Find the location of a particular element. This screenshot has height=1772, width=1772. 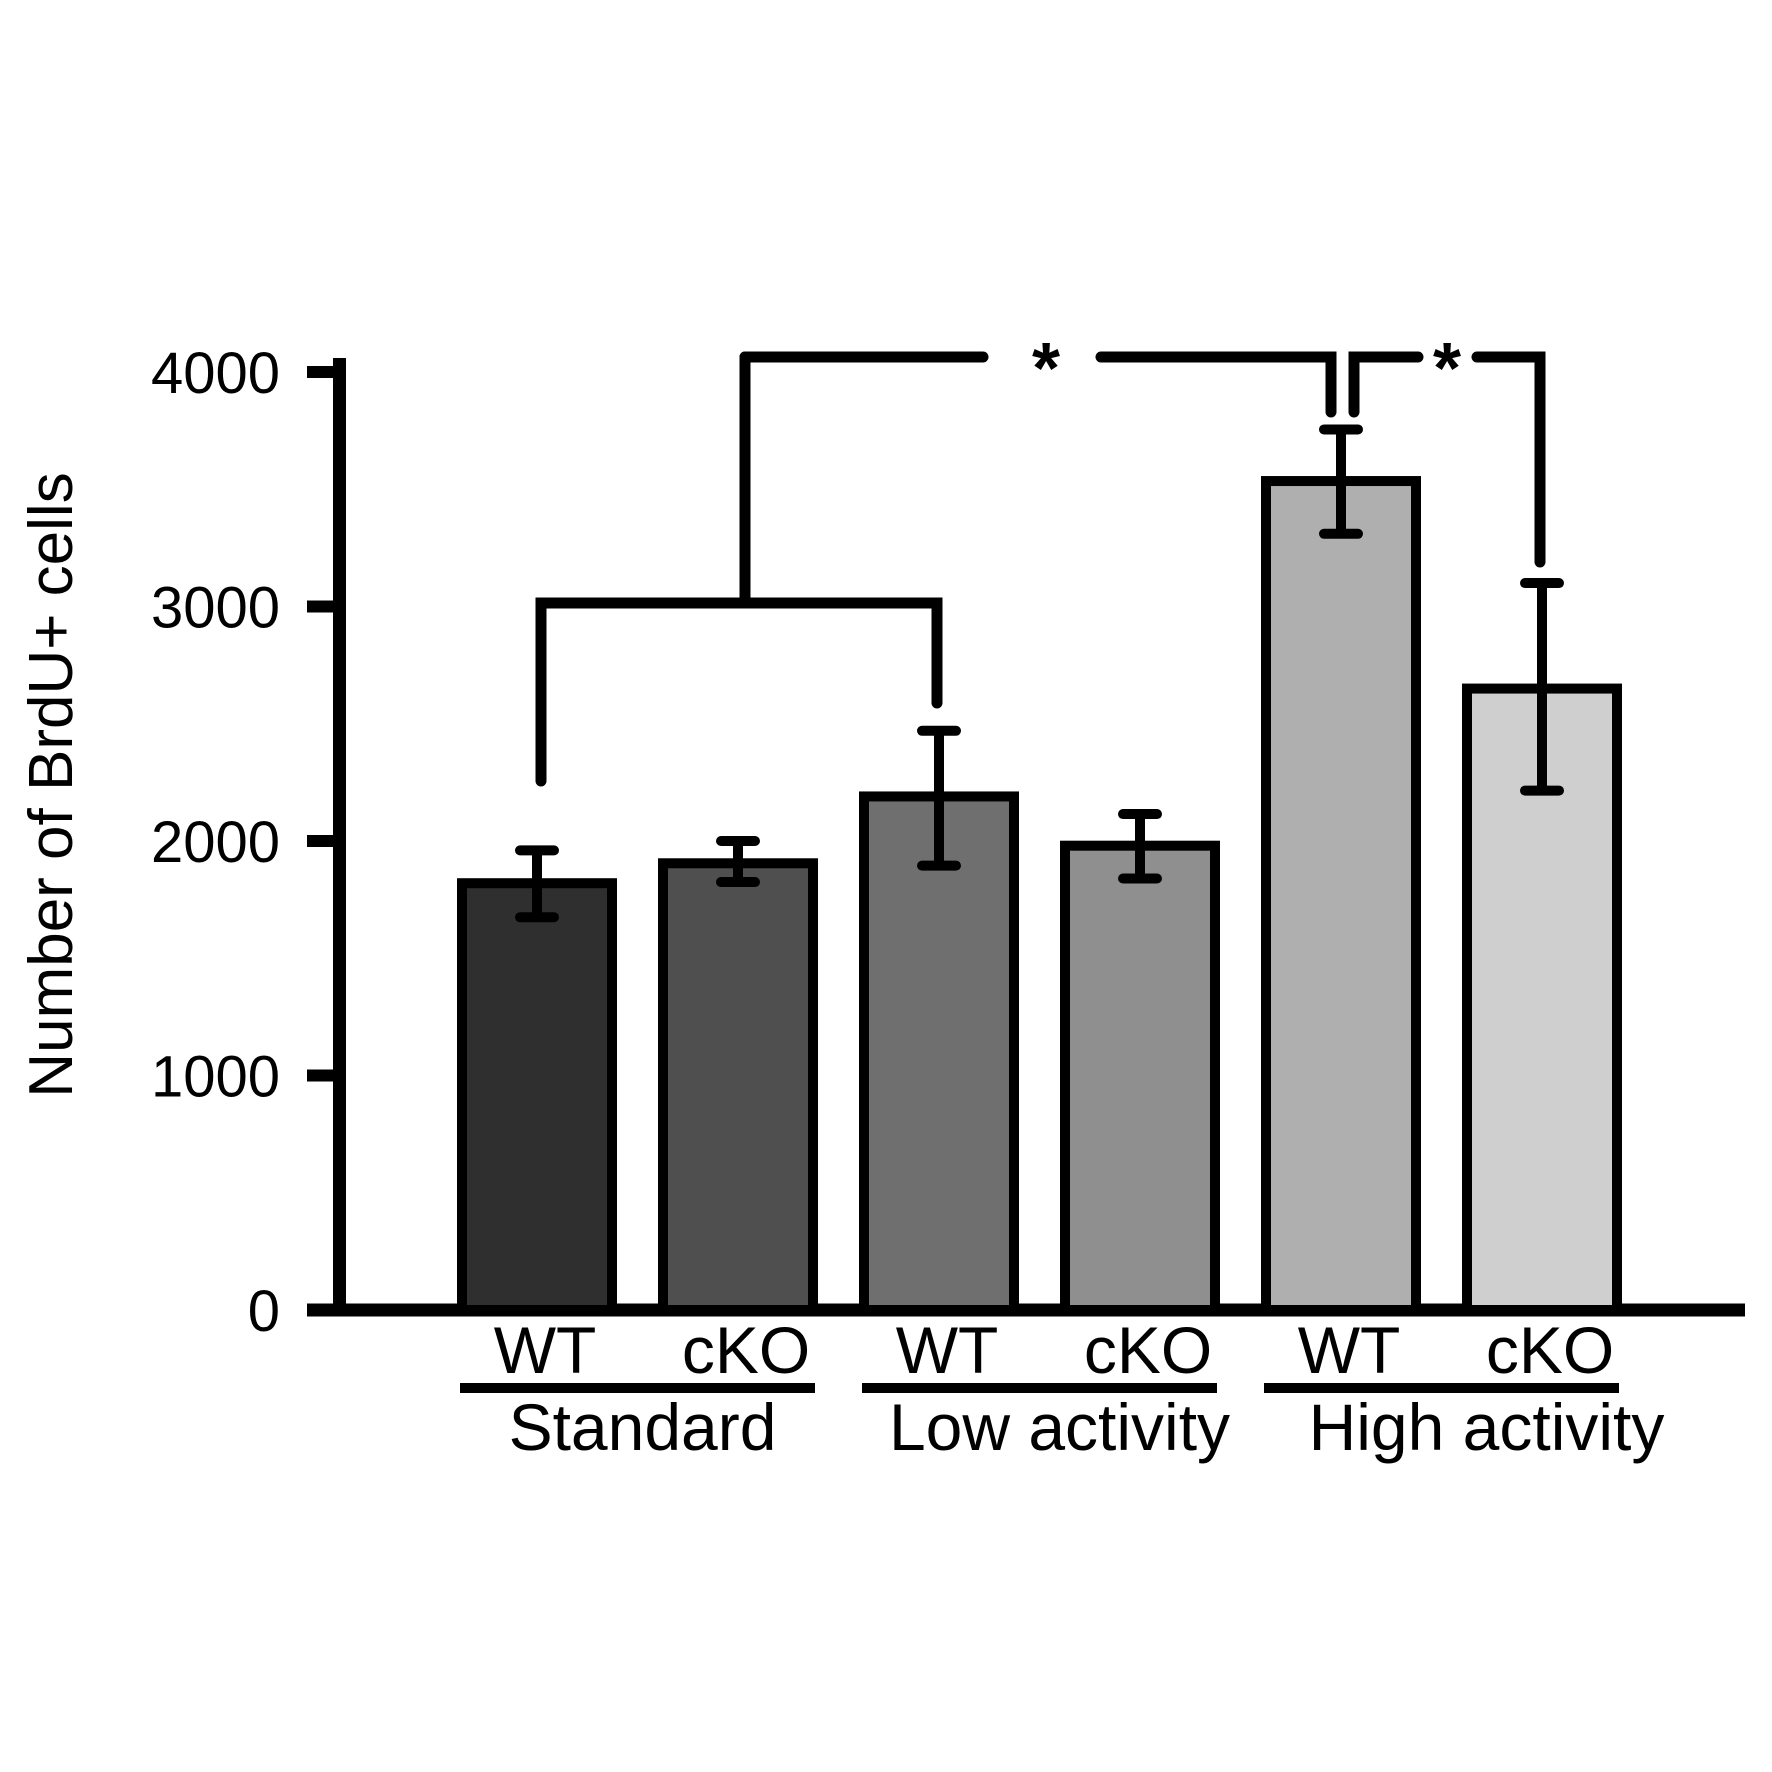

significance-bracket-high-left-segment is located at coordinates (1386, 384).